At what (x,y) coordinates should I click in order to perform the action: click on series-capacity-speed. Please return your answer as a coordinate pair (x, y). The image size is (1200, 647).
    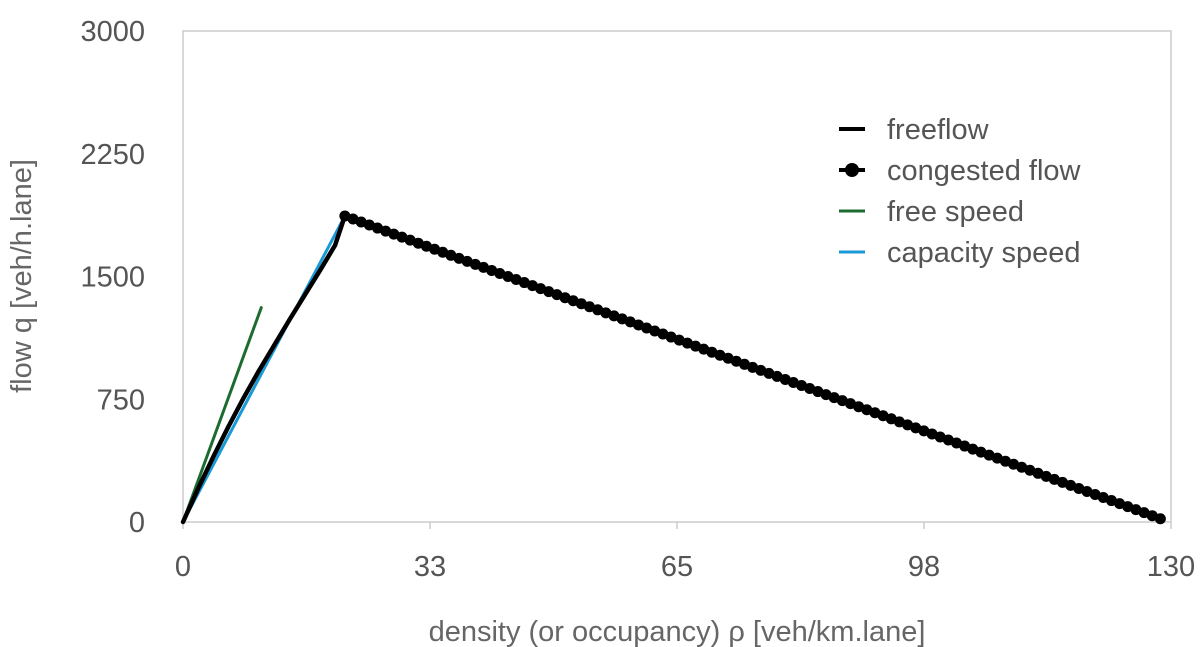
    Looking at the image, I should click on (264, 369).